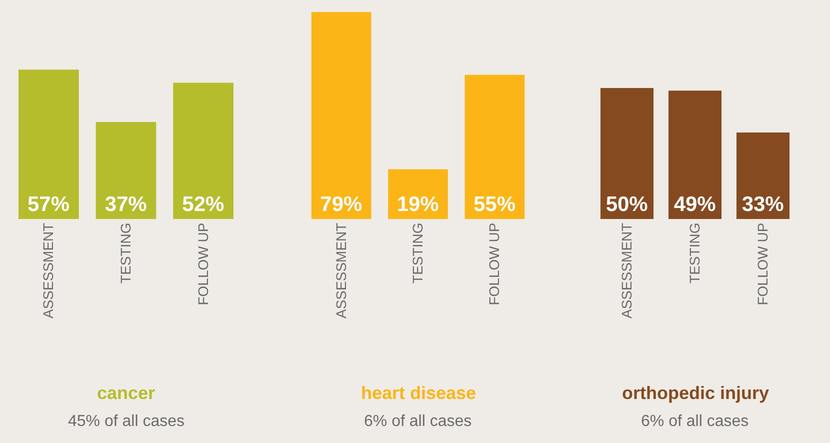 The height and width of the screenshot is (443, 830). Describe the element at coordinates (341, 204) in the screenshot. I see `data-label: 79%` at that location.